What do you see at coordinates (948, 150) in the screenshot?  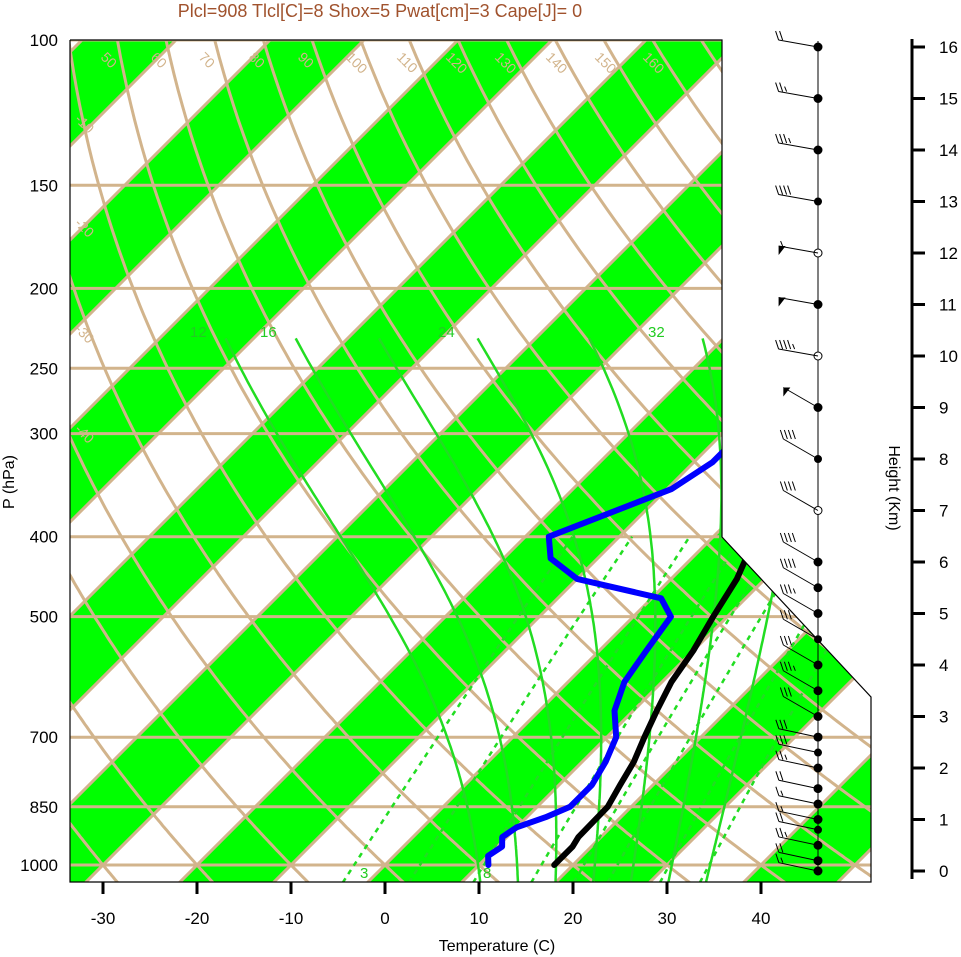 I see `height-tick-label: 14` at bounding box center [948, 150].